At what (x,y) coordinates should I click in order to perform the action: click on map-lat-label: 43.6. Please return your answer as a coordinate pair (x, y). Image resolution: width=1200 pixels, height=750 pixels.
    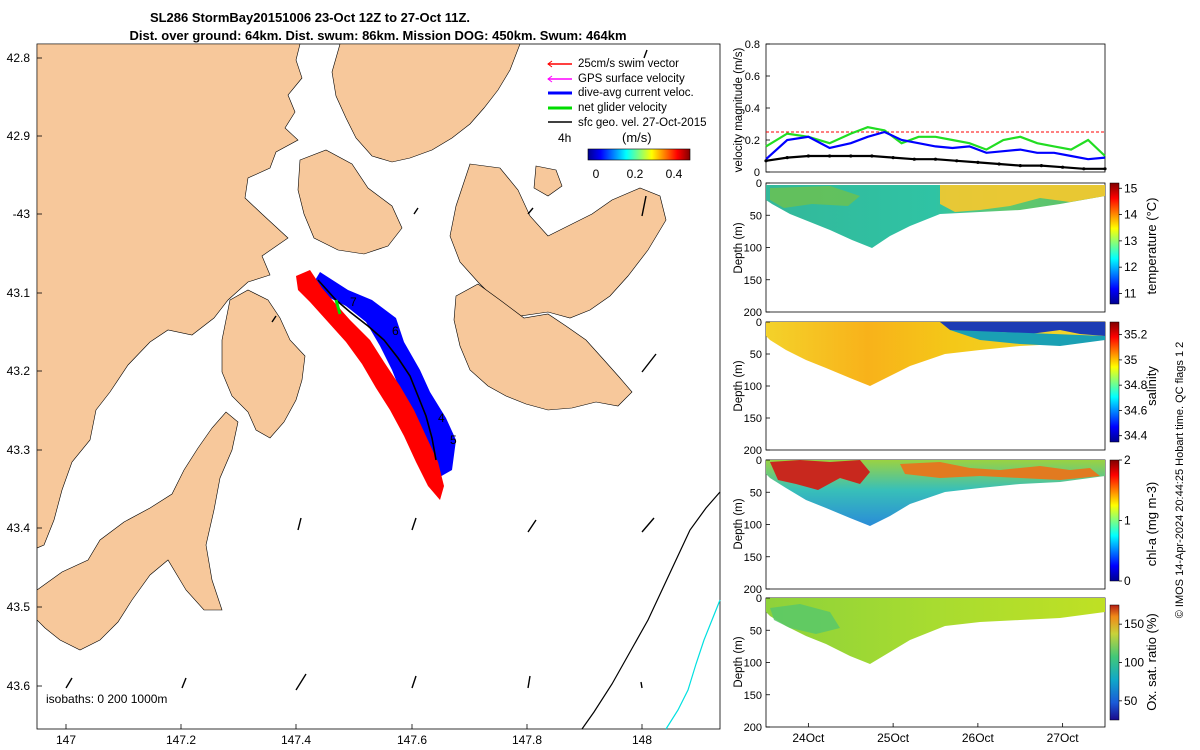
    Looking at the image, I should click on (19, 686).